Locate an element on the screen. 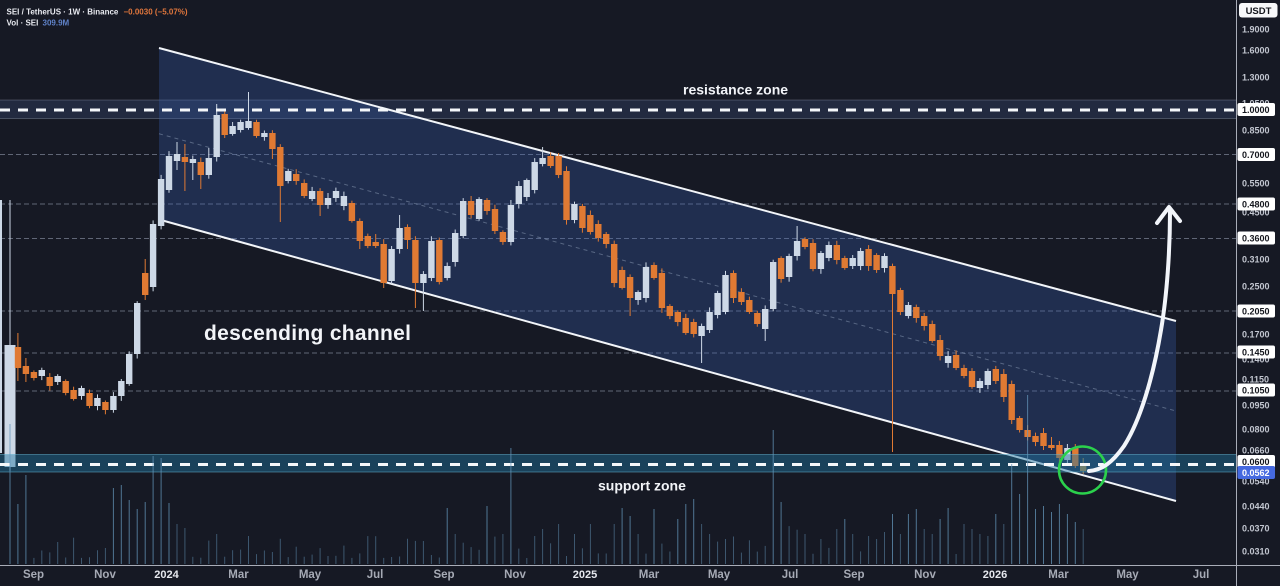 Image resolution: width=1280 pixels, height=586 pixels. svg-text: 0.1450 is located at coordinates (1256, 353).